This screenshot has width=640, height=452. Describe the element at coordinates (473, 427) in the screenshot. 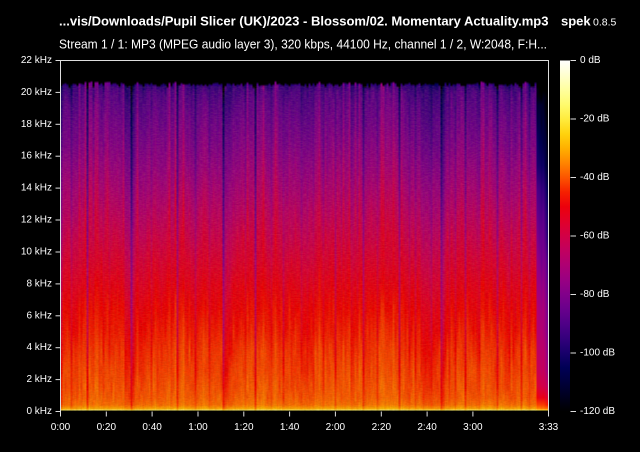

I see `svg-text: 3:00` at that location.